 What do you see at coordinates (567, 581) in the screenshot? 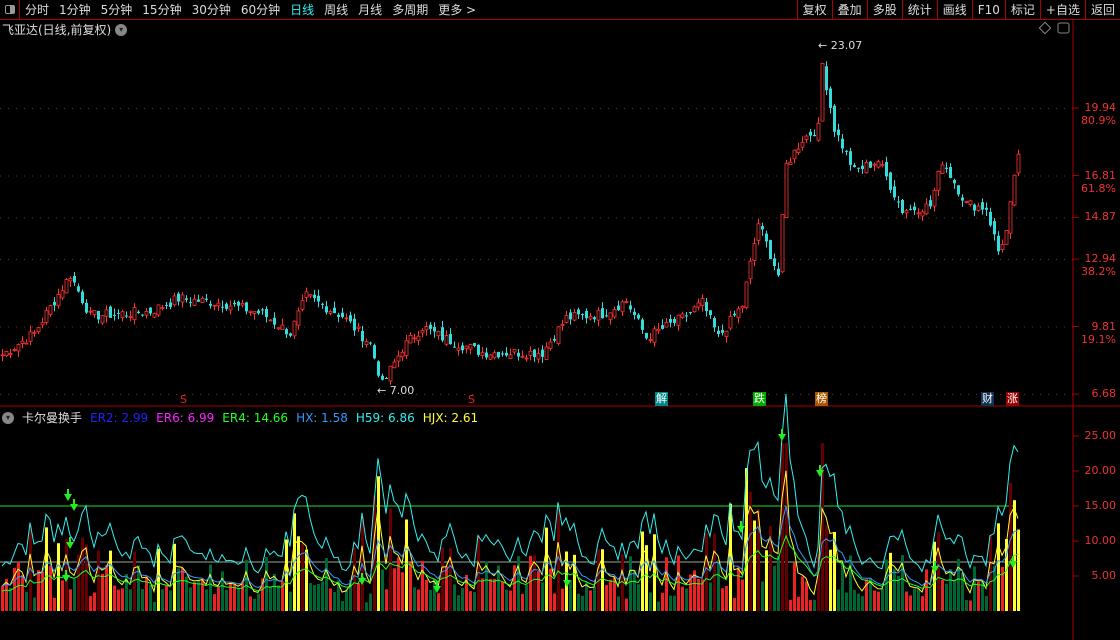
I see `signal-arrow-icon` at bounding box center [567, 581].